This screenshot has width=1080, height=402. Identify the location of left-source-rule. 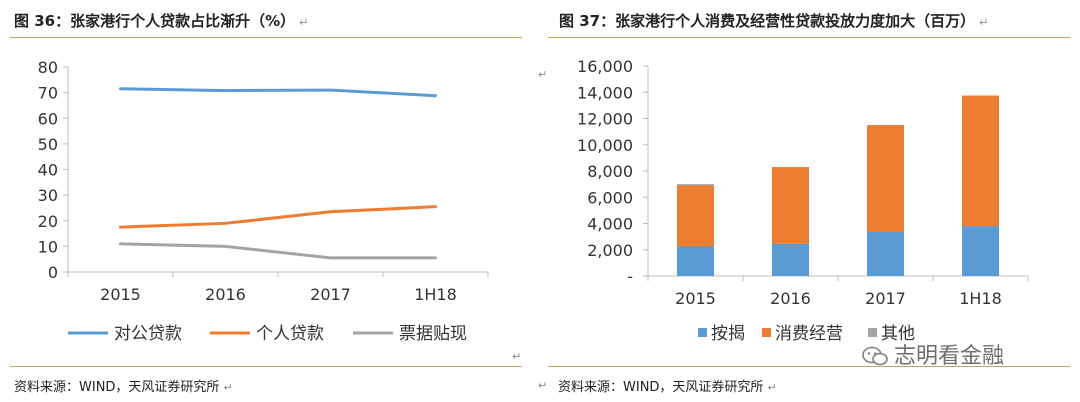
(266, 366).